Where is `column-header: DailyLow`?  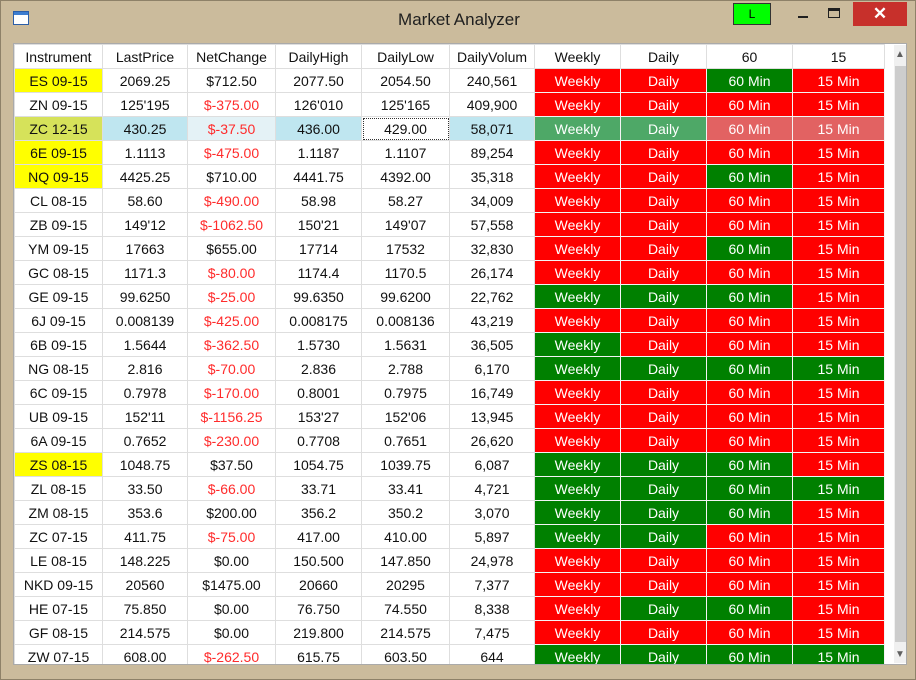
column-header: DailyLow is located at coordinates (405, 56).